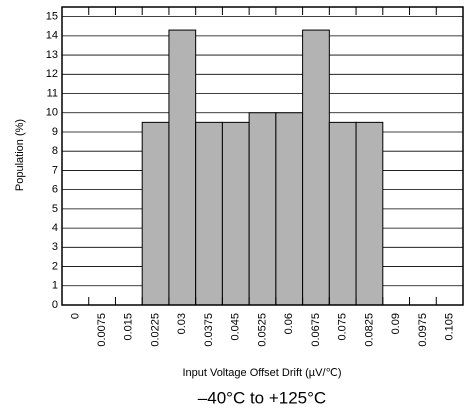 The image size is (466, 414). What do you see at coordinates (52, 17) in the screenshot?
I see `y-tick-label: 15` at bounding box center [52, 17].